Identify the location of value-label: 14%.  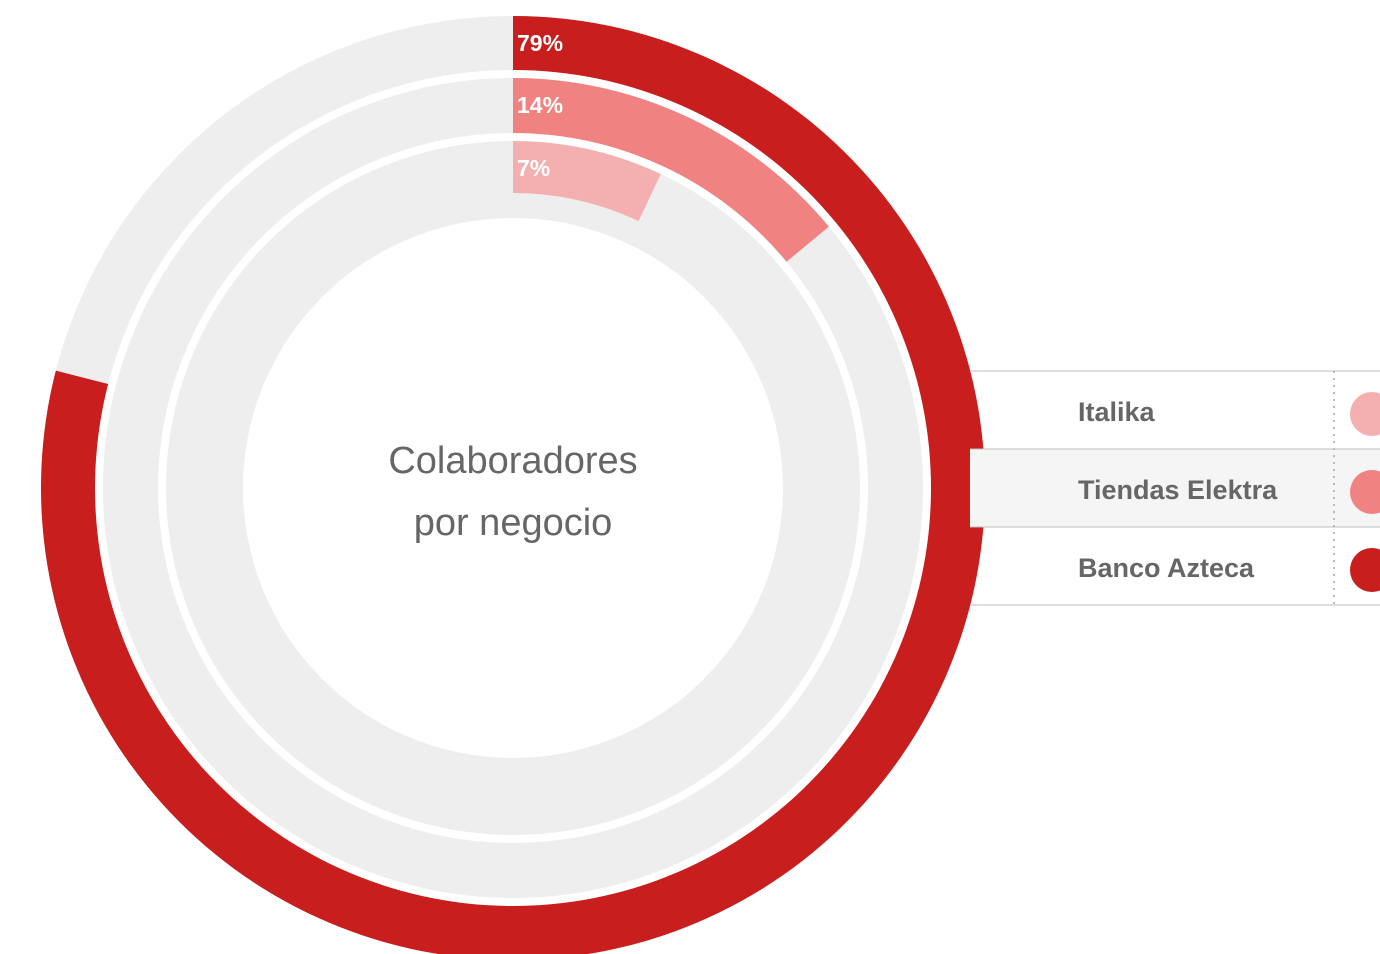
(540, 105).